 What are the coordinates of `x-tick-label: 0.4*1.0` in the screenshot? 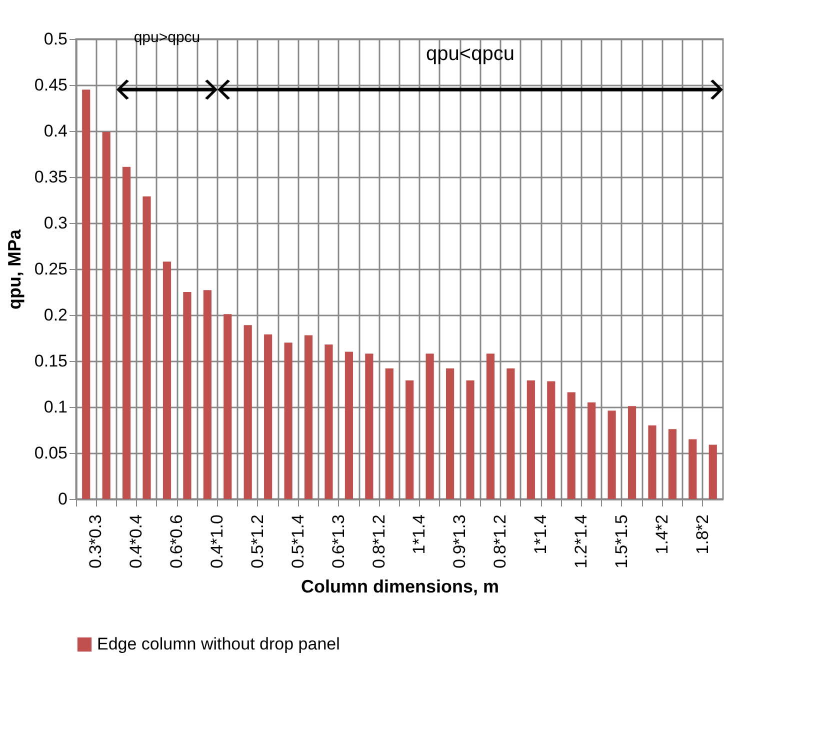 It's located at (217, 541).